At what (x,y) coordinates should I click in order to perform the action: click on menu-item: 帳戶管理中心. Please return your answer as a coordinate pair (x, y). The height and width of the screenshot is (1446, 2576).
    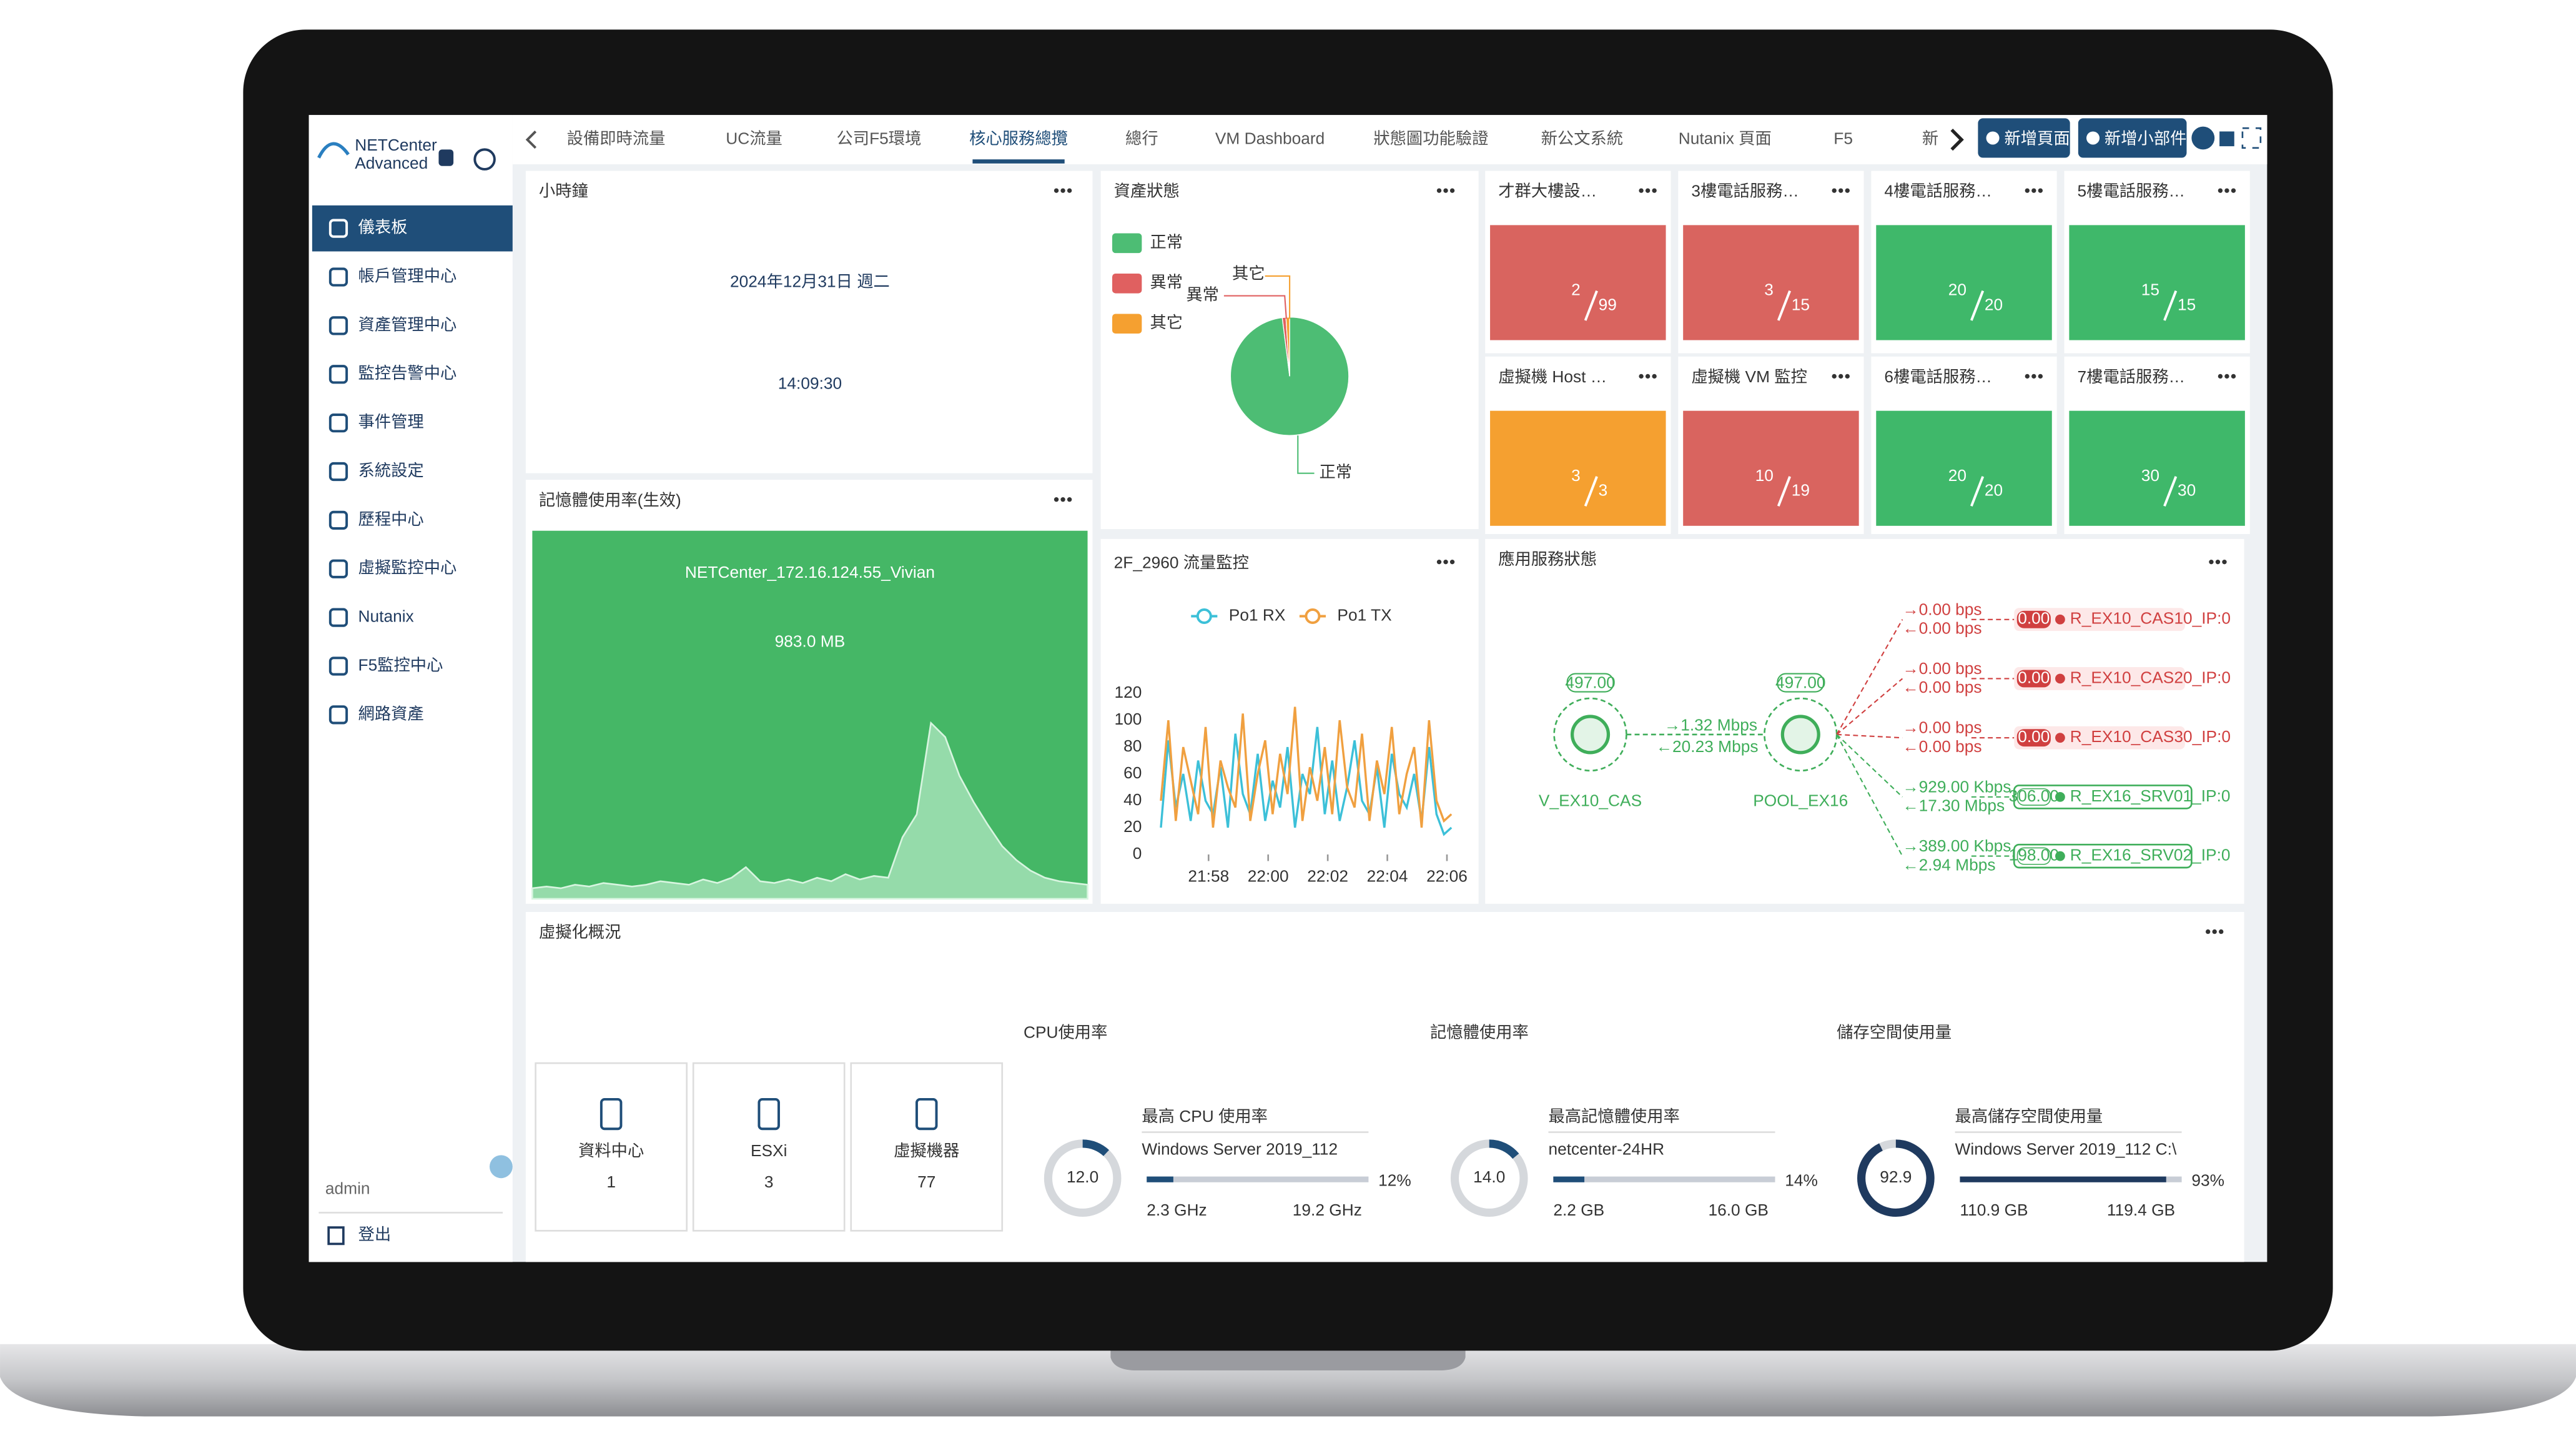
    Looking at the image, I should click on (408, 275).